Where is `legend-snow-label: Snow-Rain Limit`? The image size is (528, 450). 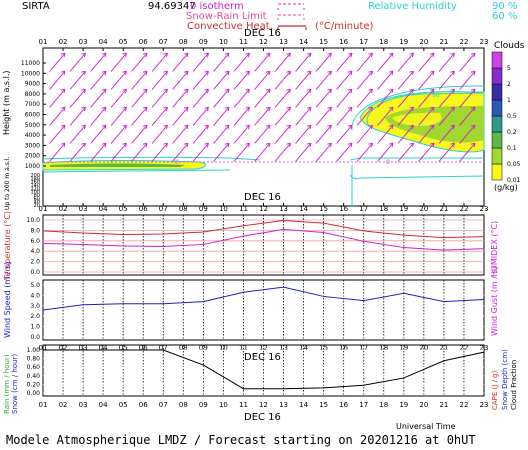 legend-snow-label: Snow-Rain Limit is located at coordinates (226, 16).